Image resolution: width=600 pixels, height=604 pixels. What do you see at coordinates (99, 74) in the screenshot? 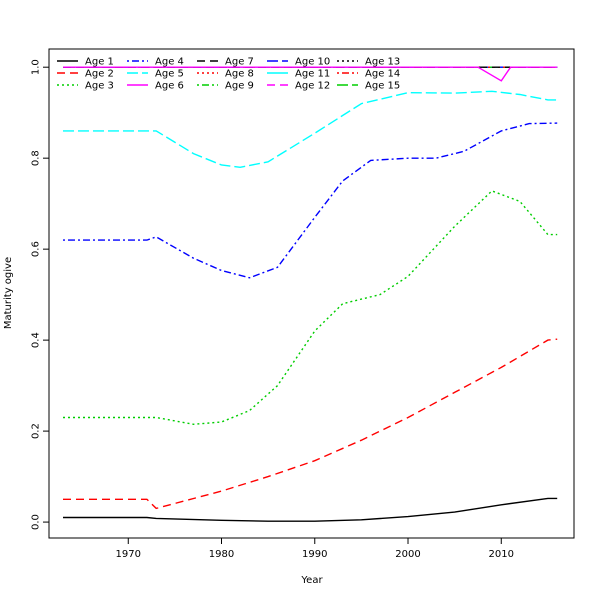
I see `legend-label: Age 2` at bounding box center [99, 74].